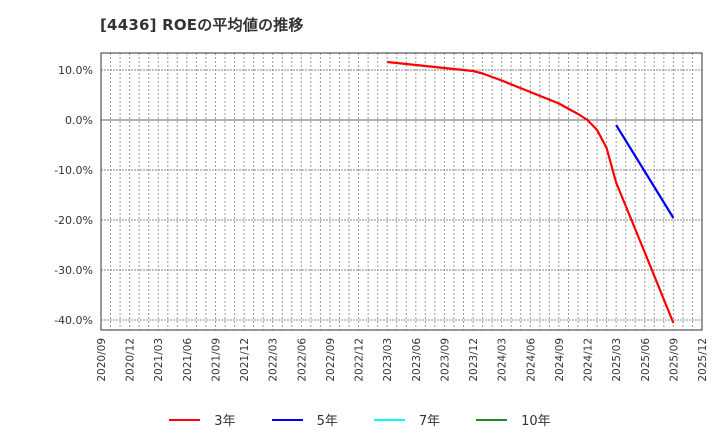 The width and height of the screenshot is (720, 440). Describe the element at coordinates (445, 360) in the screenshot. I see `x-tick-label: 2023/09` at that location.